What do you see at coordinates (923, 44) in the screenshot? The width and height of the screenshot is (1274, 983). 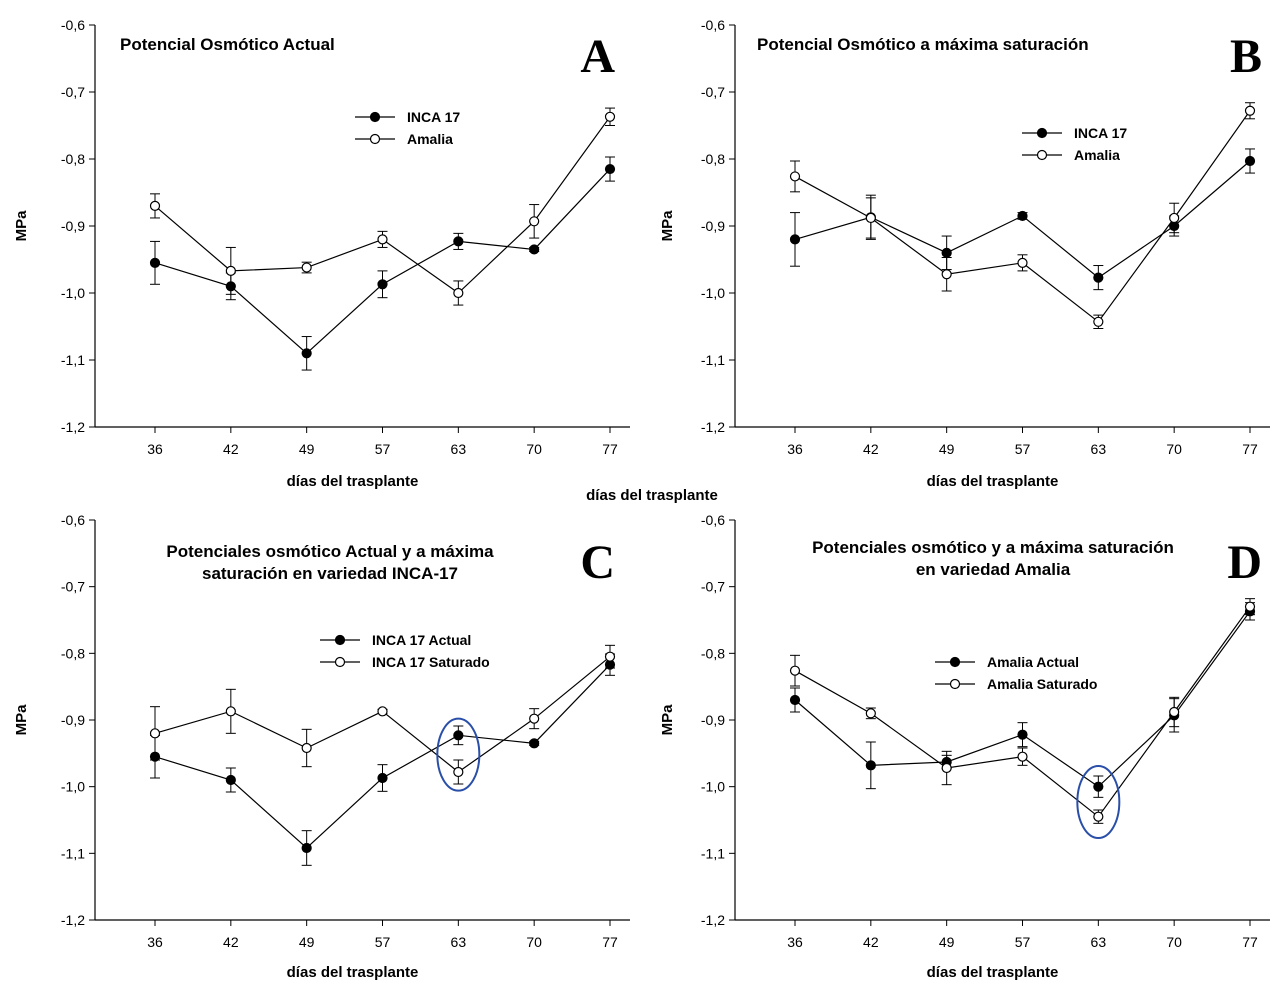 I see `chart-title: Potencial Osmótico a máxima saturación` at bounding box center [923, 44].